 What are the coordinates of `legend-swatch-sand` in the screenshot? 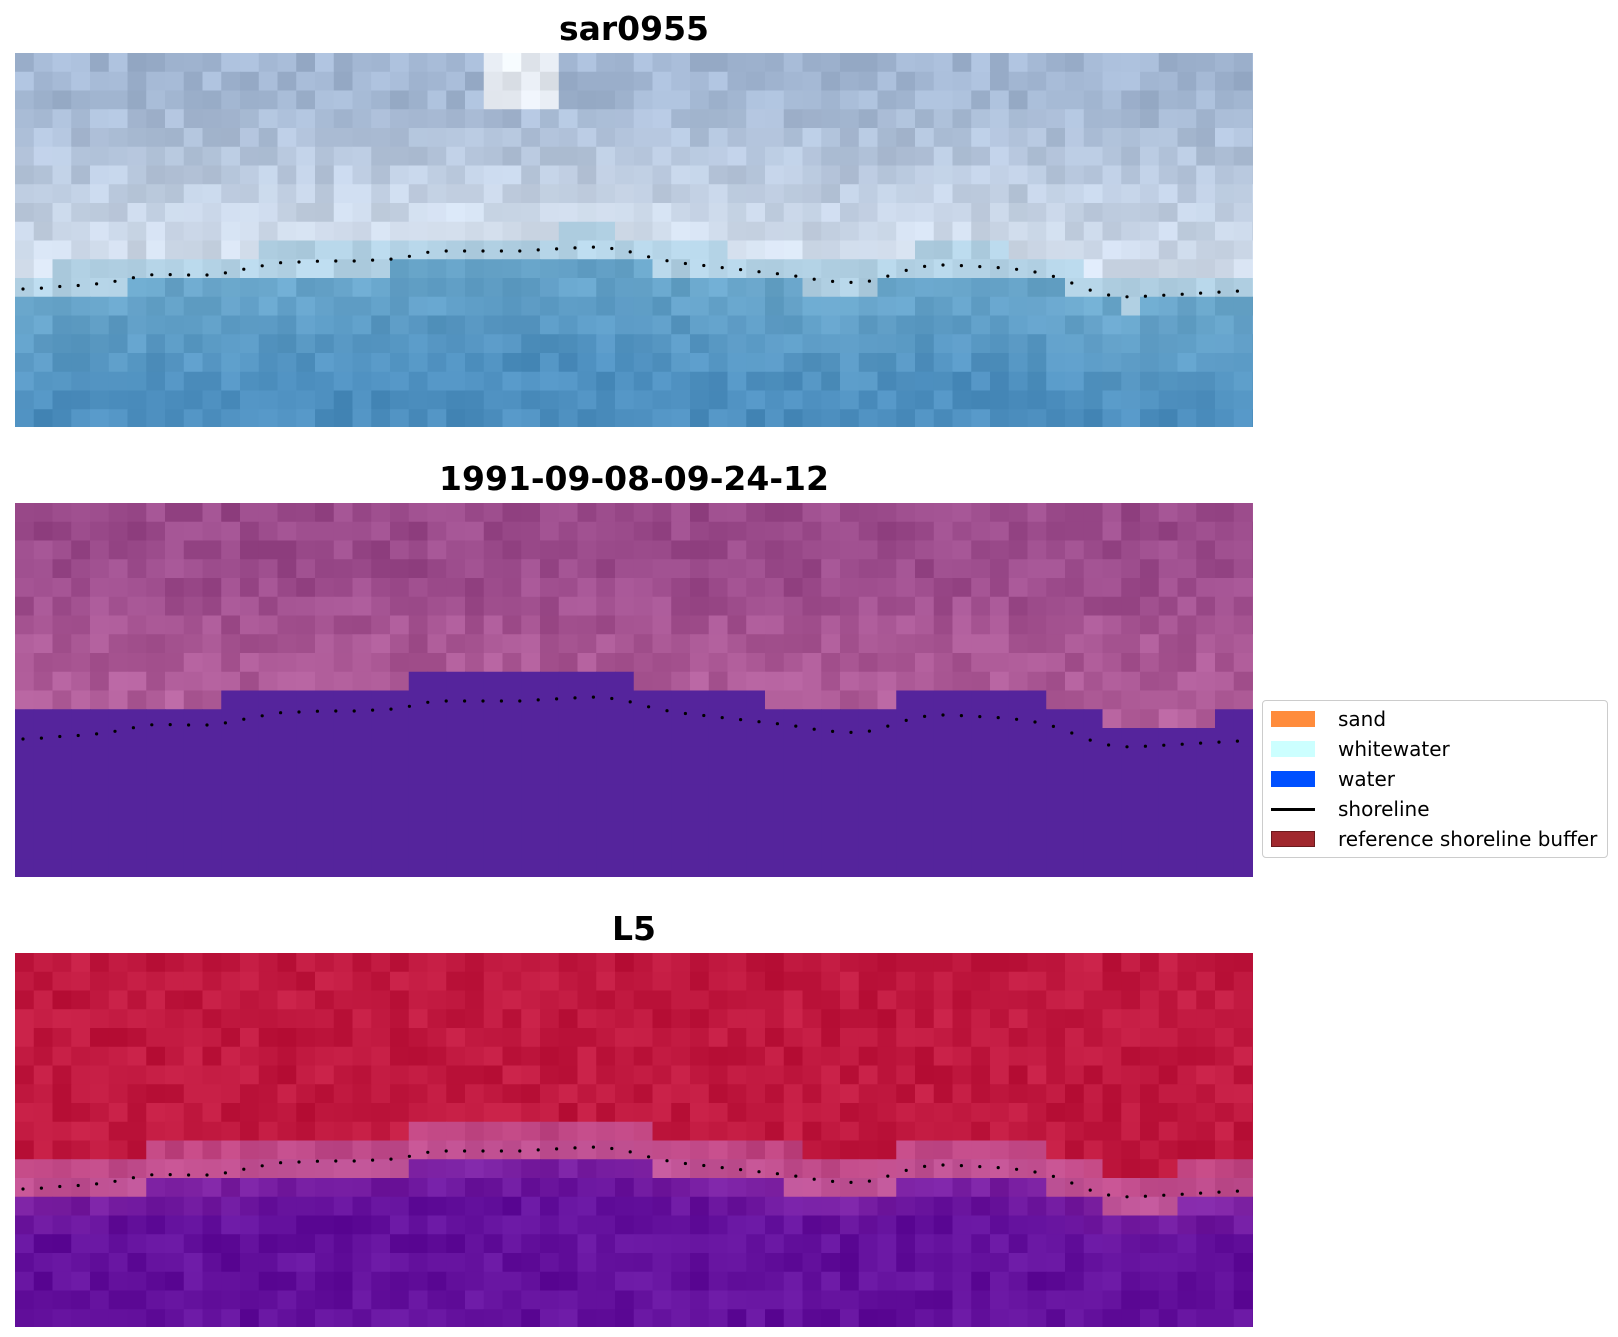 It's located at (1293, 719).